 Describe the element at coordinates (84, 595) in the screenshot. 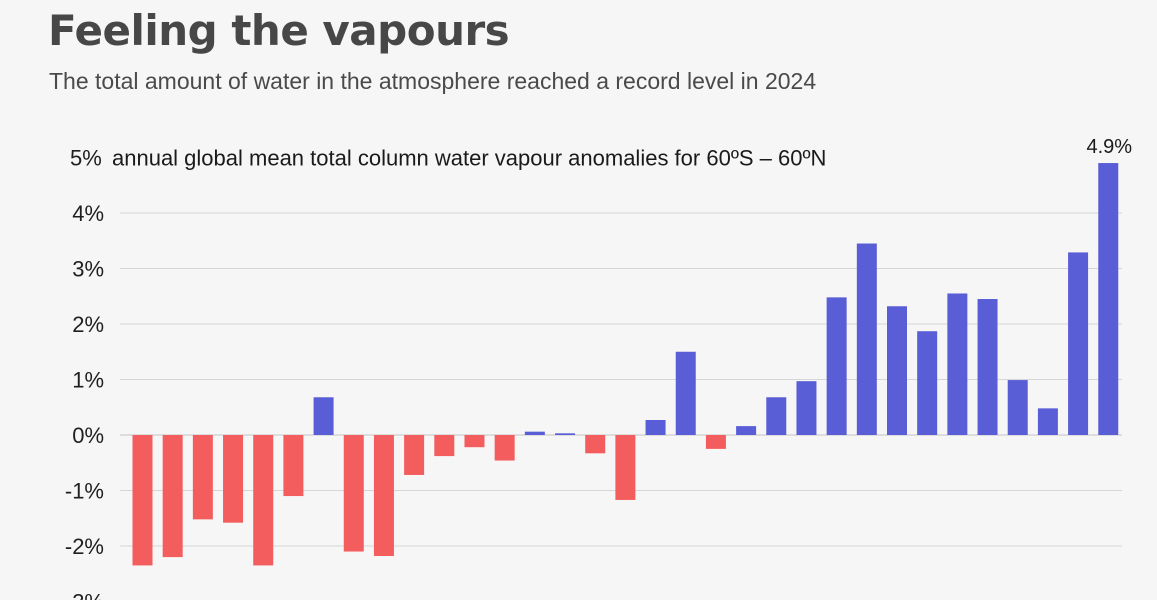

I see `y-tick-label: -3%` at that location.